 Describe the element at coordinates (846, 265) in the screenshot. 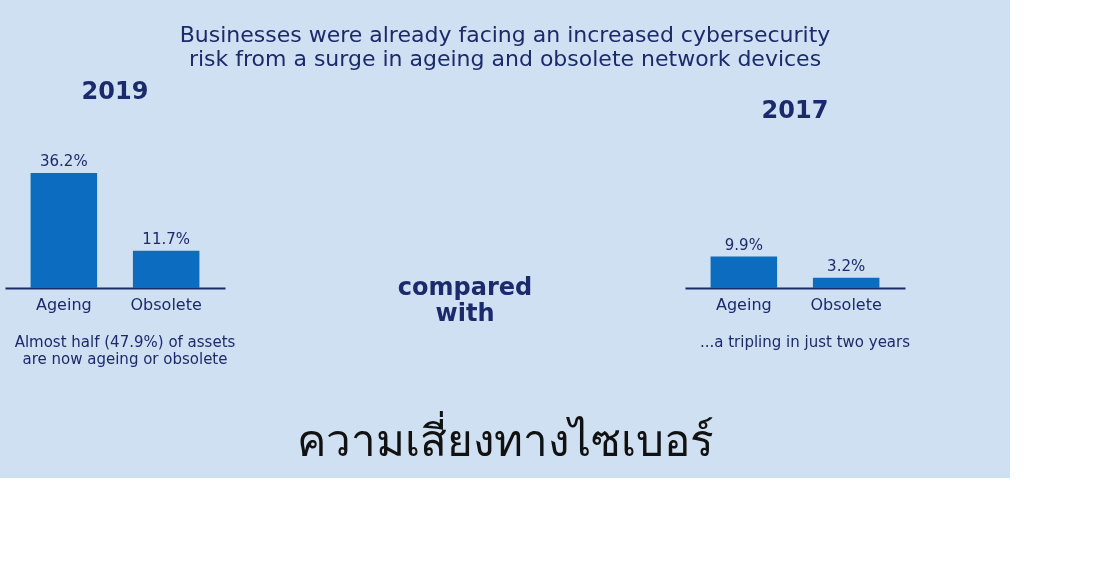

I see `data-label: 3.2%` at that location.